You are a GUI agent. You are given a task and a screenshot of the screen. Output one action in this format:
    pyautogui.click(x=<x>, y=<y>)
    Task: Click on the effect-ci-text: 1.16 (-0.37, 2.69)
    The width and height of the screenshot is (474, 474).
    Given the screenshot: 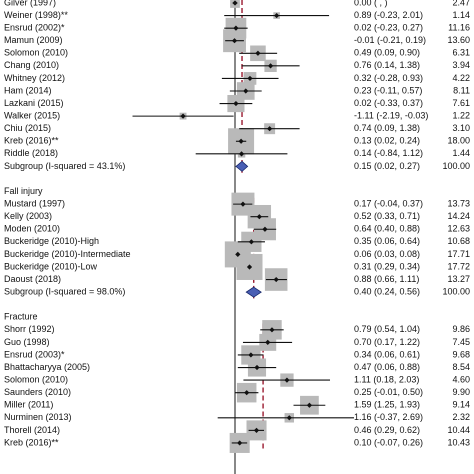 What is the action you would take?
    pyautogui.click(x=388, y=417)
    